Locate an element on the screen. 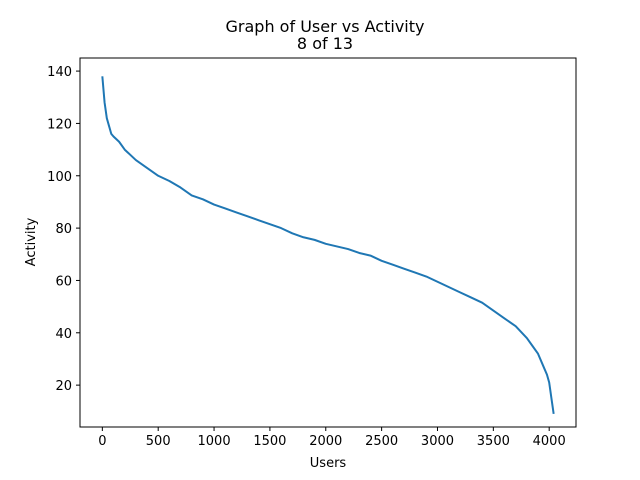 The width and height of the screenshot is (640, 480). x-tick-label: 500 is located at coordinates (158, 441).